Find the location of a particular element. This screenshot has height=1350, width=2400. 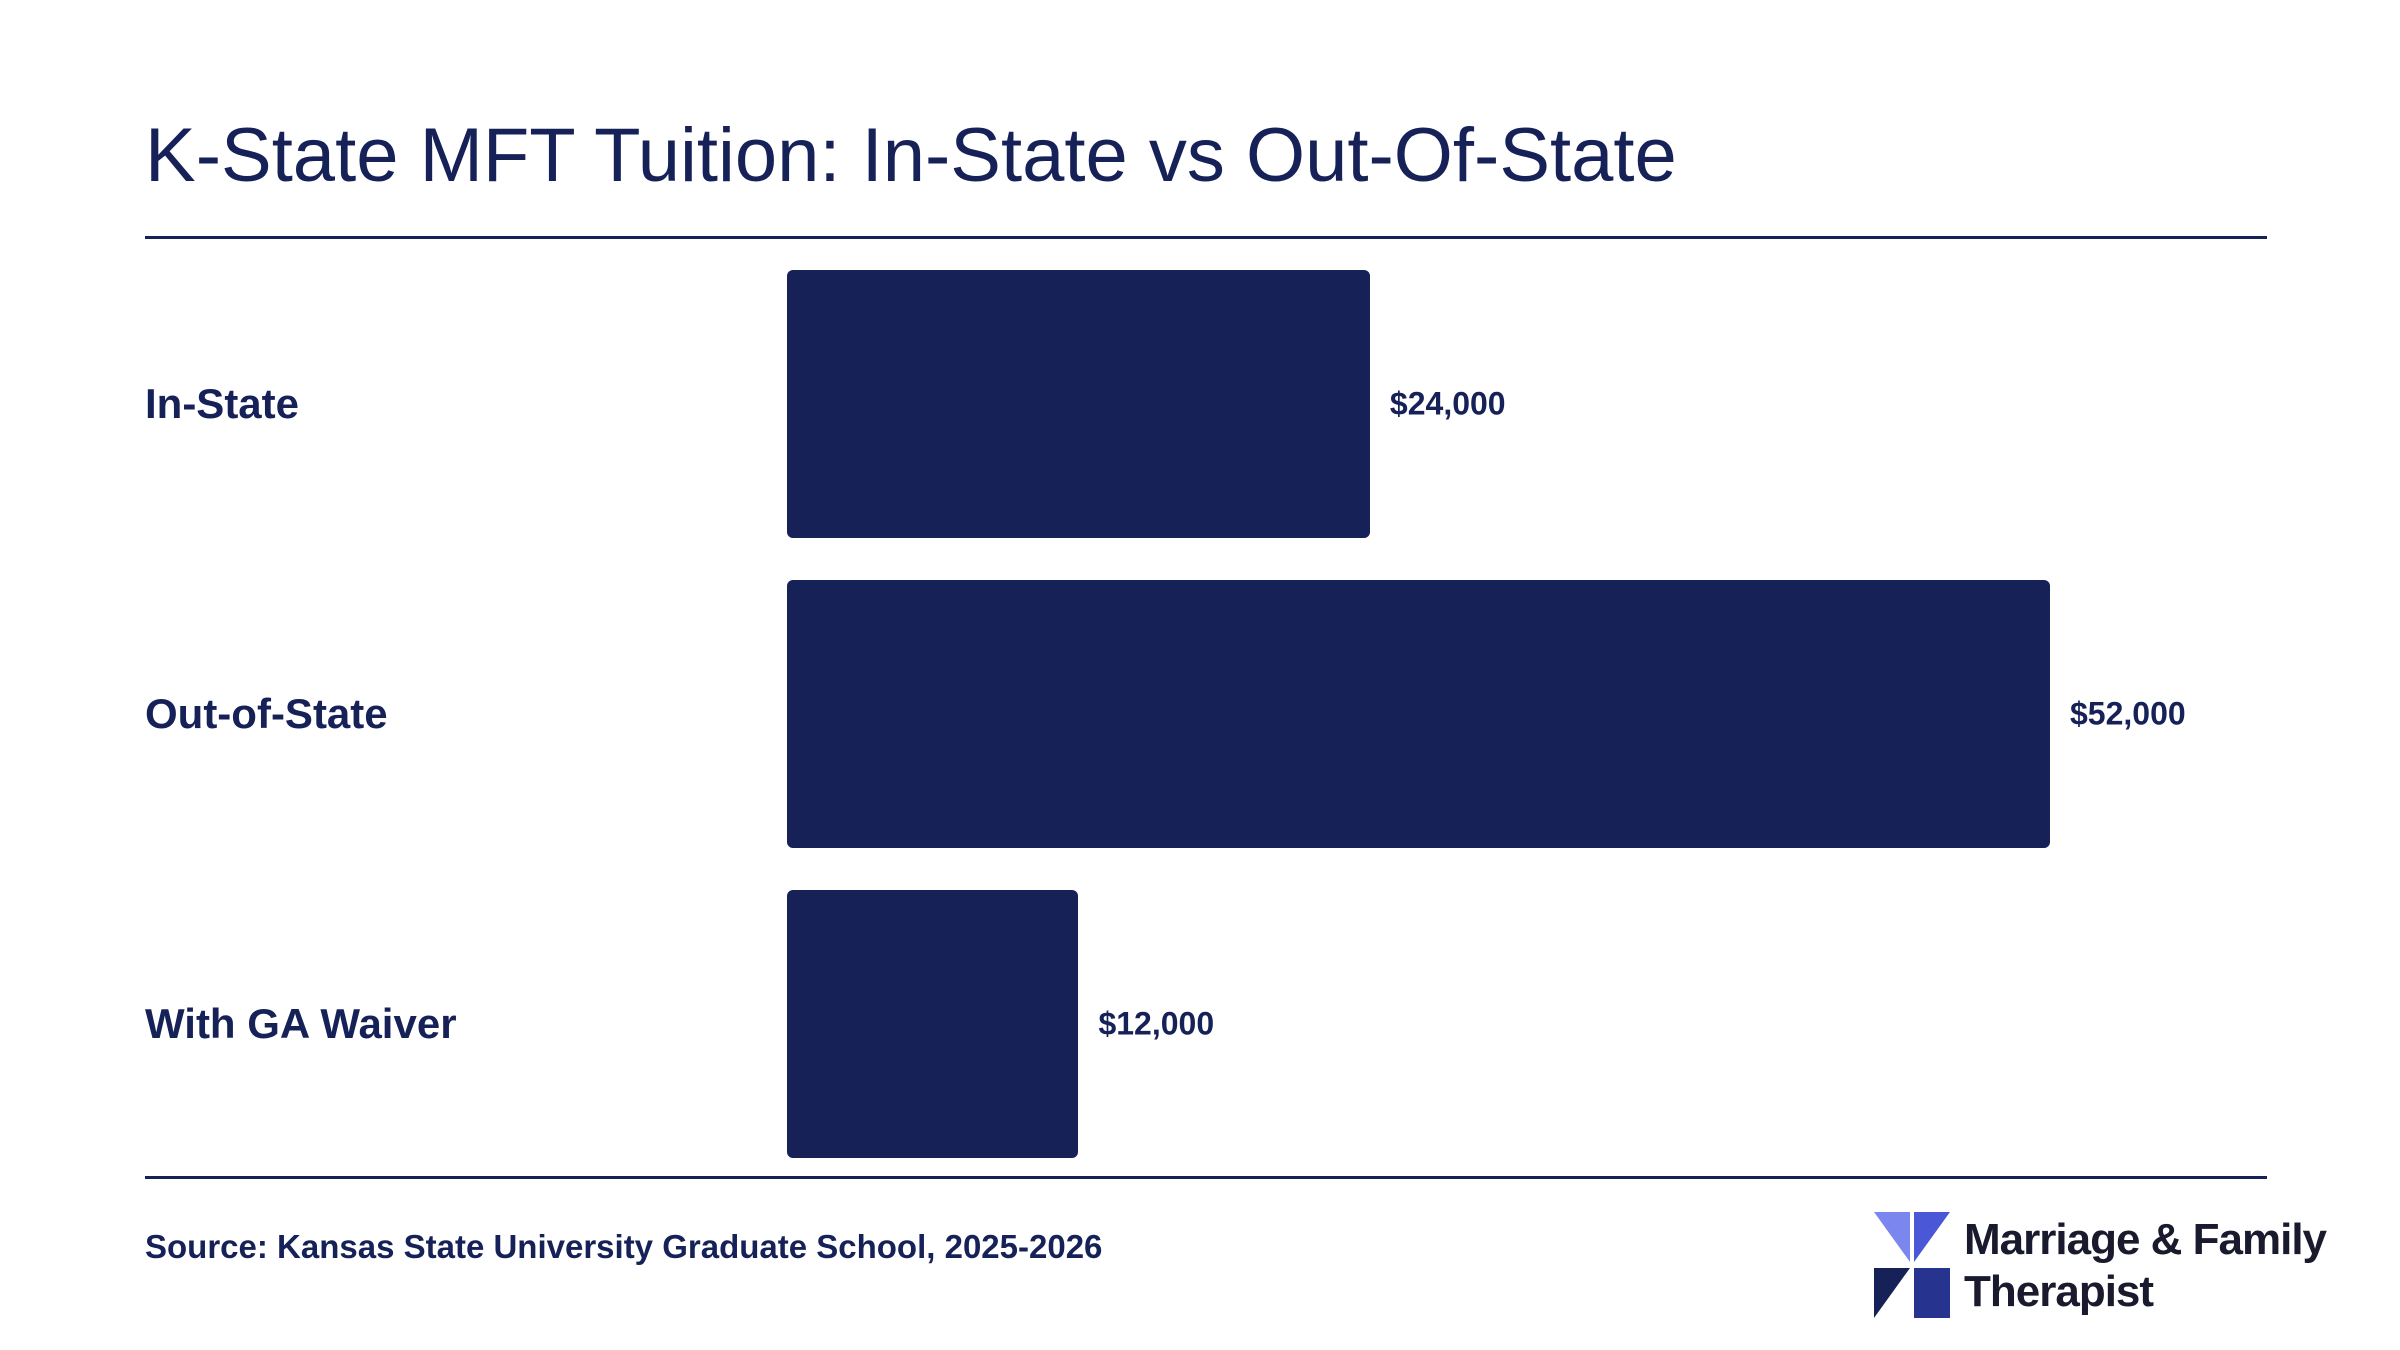

value-label: $12,000 is located at coordinates (1156, 1023).